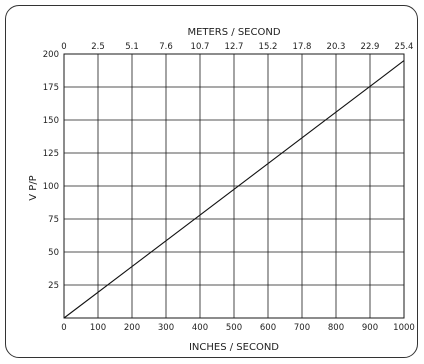 This screenshot has height=364, width=424. What do you see at coordinates (98, 328) in the screenshot?
I see `x-tick-label: 100` at bounding box center [98, 328].